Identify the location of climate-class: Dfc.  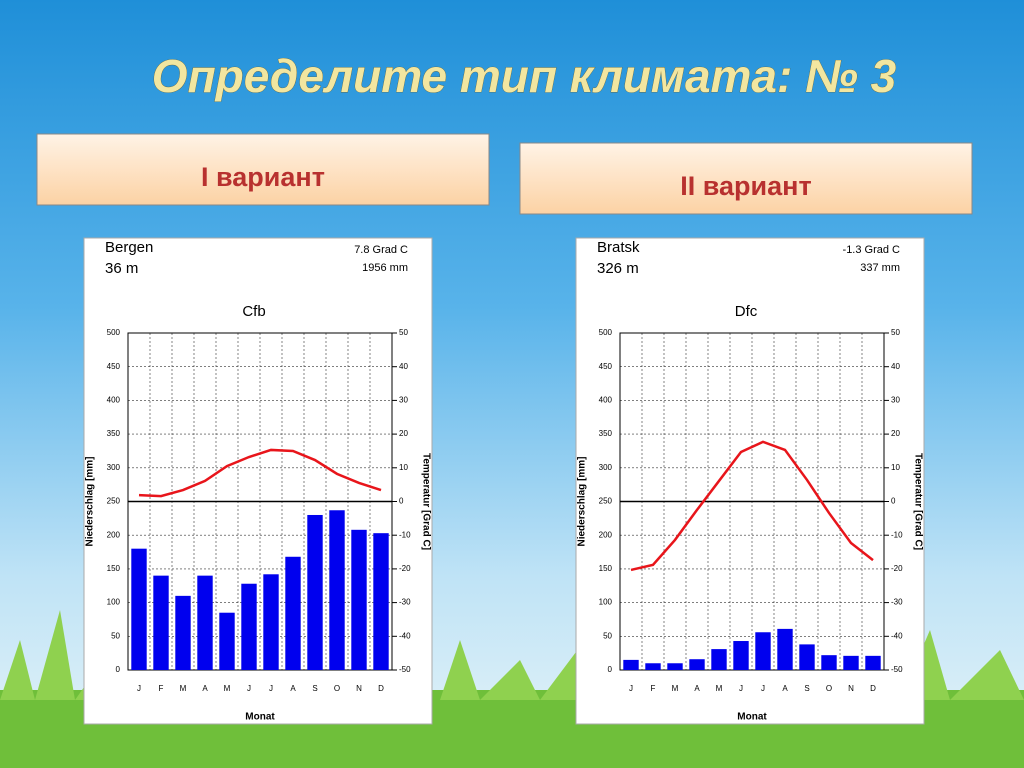
(746, 311).